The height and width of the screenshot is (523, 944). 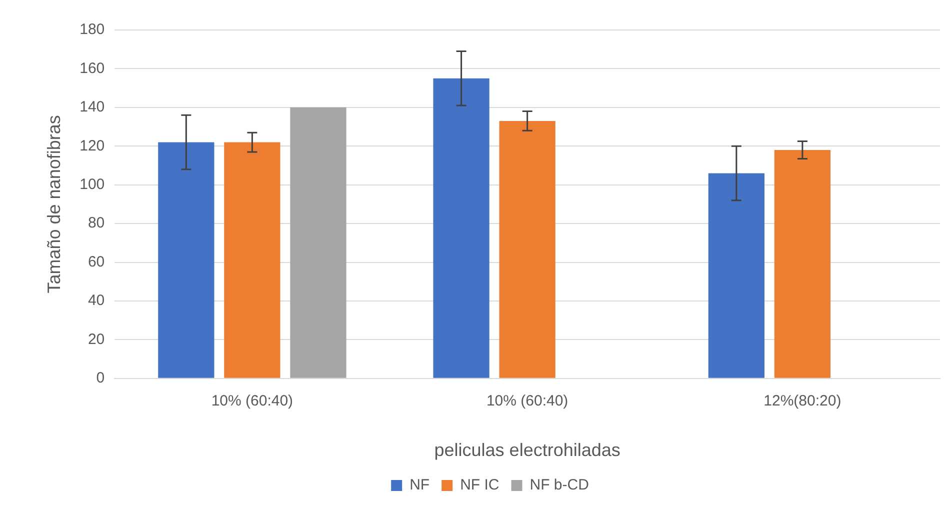 I want to click on y-tick-label: 180, so click(x=92, y=29).